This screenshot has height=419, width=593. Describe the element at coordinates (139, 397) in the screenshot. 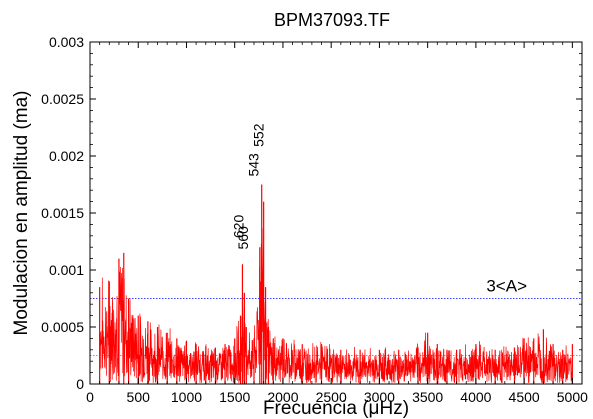

I see `x-tick-label: 500` at that location.